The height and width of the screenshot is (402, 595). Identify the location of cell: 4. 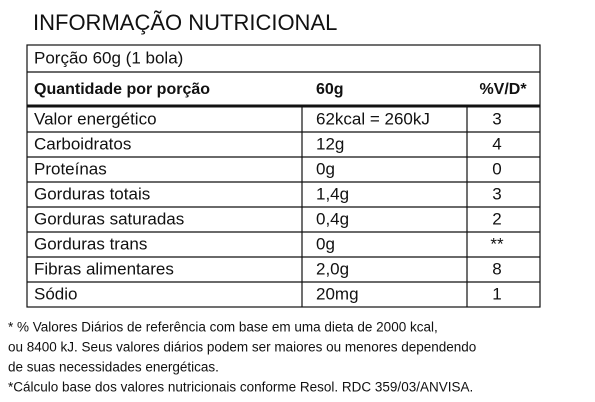
(496, 143).